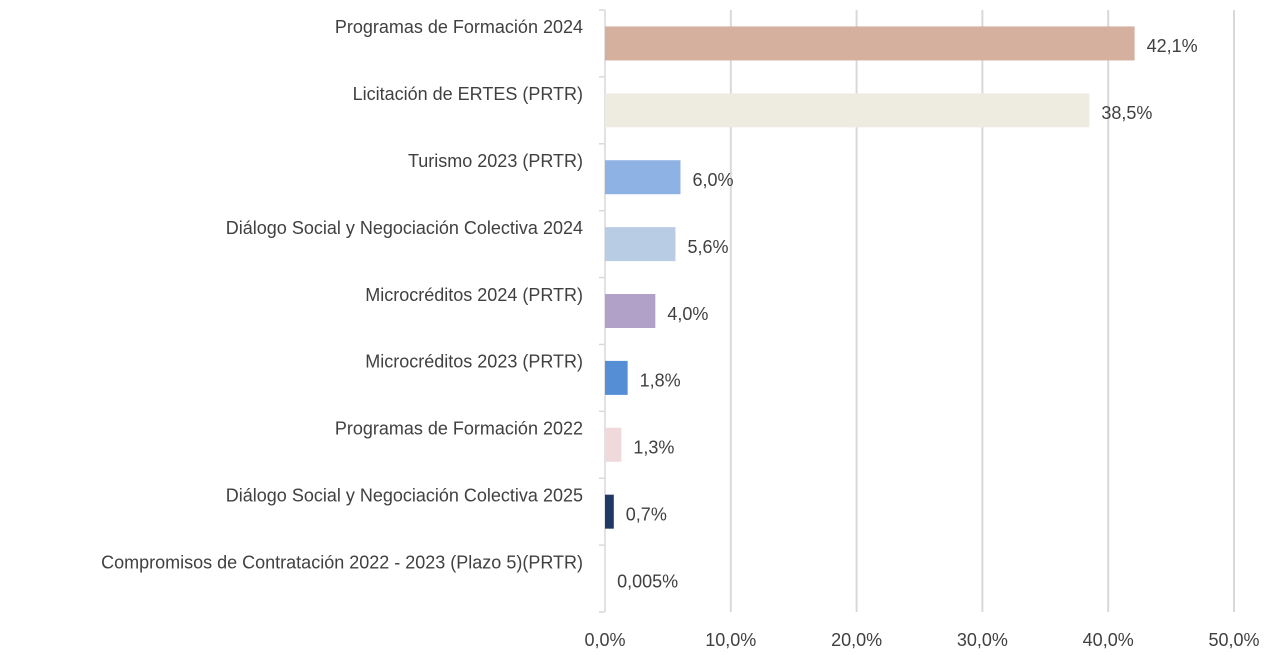 Image resolution: width=1266 pixels, height=655 pixels. What do you see at coordinates (468, 94) in the screenshot?
I see `y-tick-label: Licitación de ERTES (PRTR)` at bounding box center [468, 94].